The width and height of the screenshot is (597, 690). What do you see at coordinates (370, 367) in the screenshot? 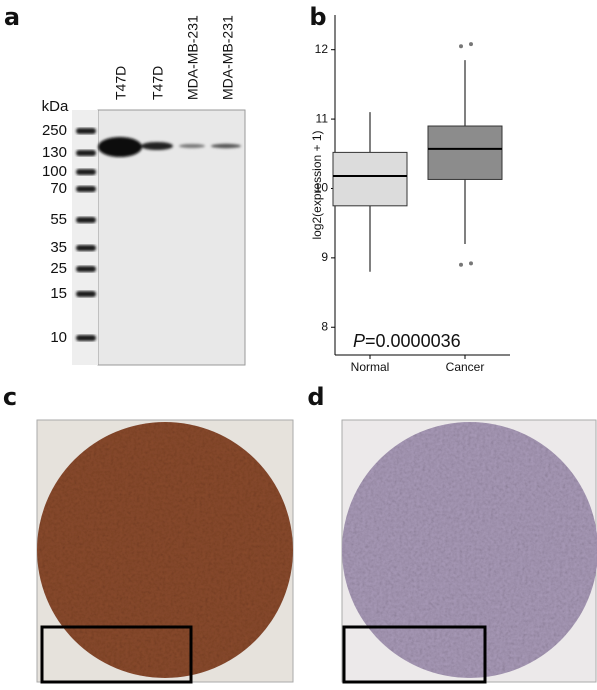
I see `x-tick-label: Normal` at bounding box center [370, 367].